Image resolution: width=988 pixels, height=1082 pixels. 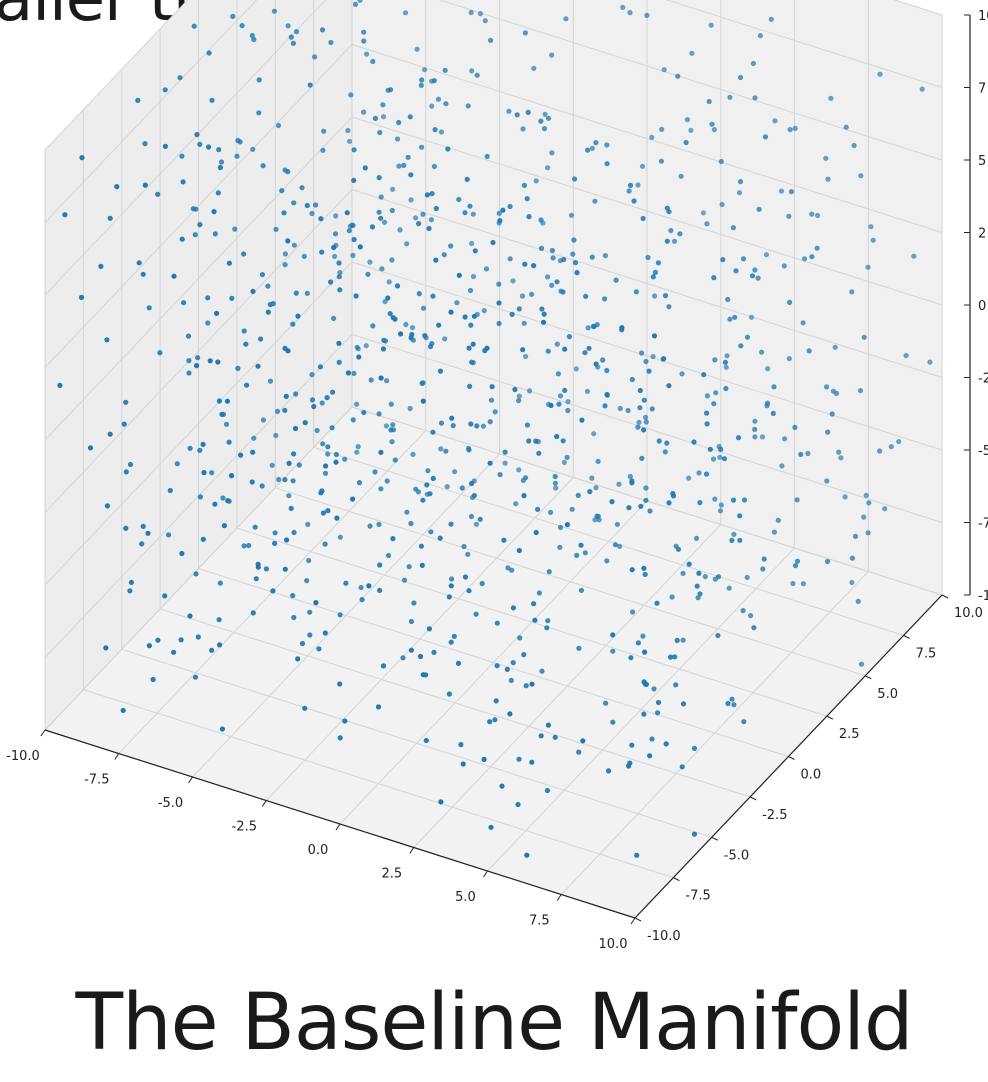 I want to click on grid-line, so click(x=608, y=541).